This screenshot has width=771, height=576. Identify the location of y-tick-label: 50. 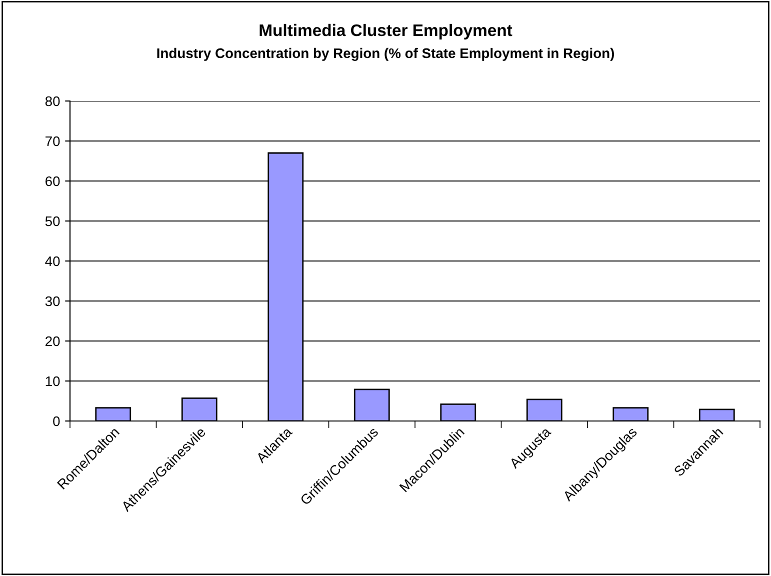
(52, 221).